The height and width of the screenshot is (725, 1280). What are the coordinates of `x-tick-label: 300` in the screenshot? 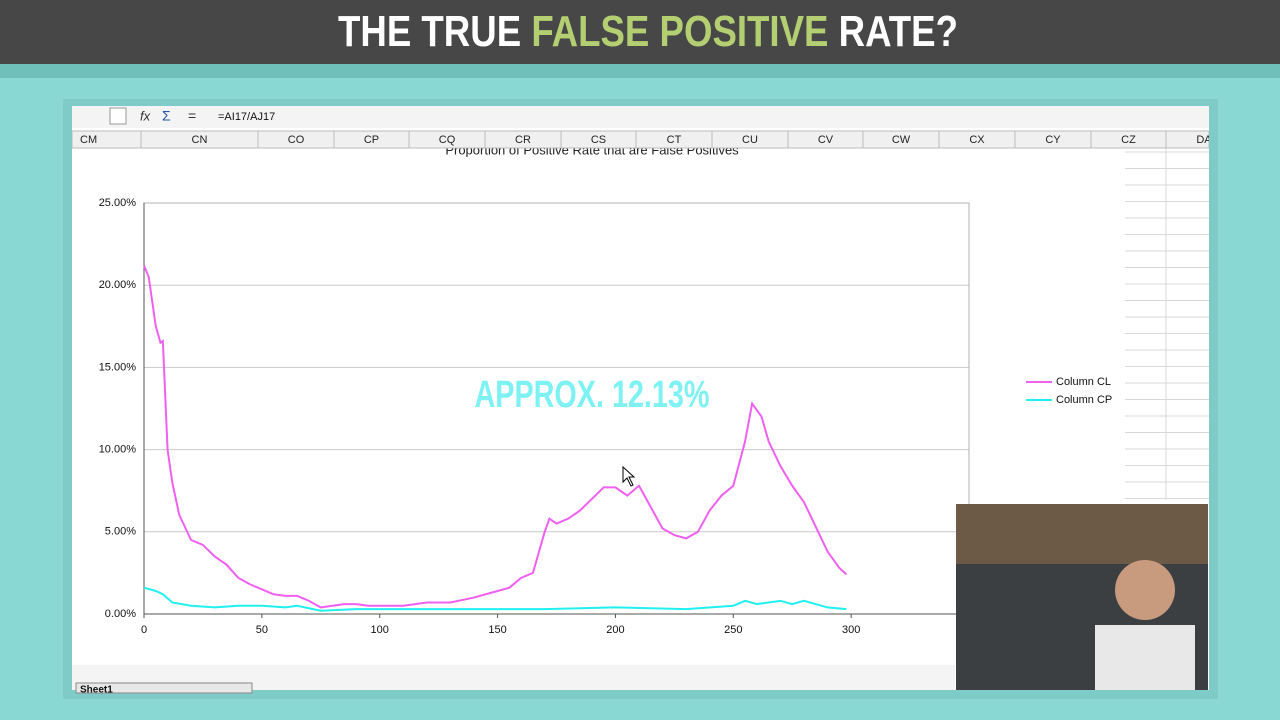 It's located at (851, 630).